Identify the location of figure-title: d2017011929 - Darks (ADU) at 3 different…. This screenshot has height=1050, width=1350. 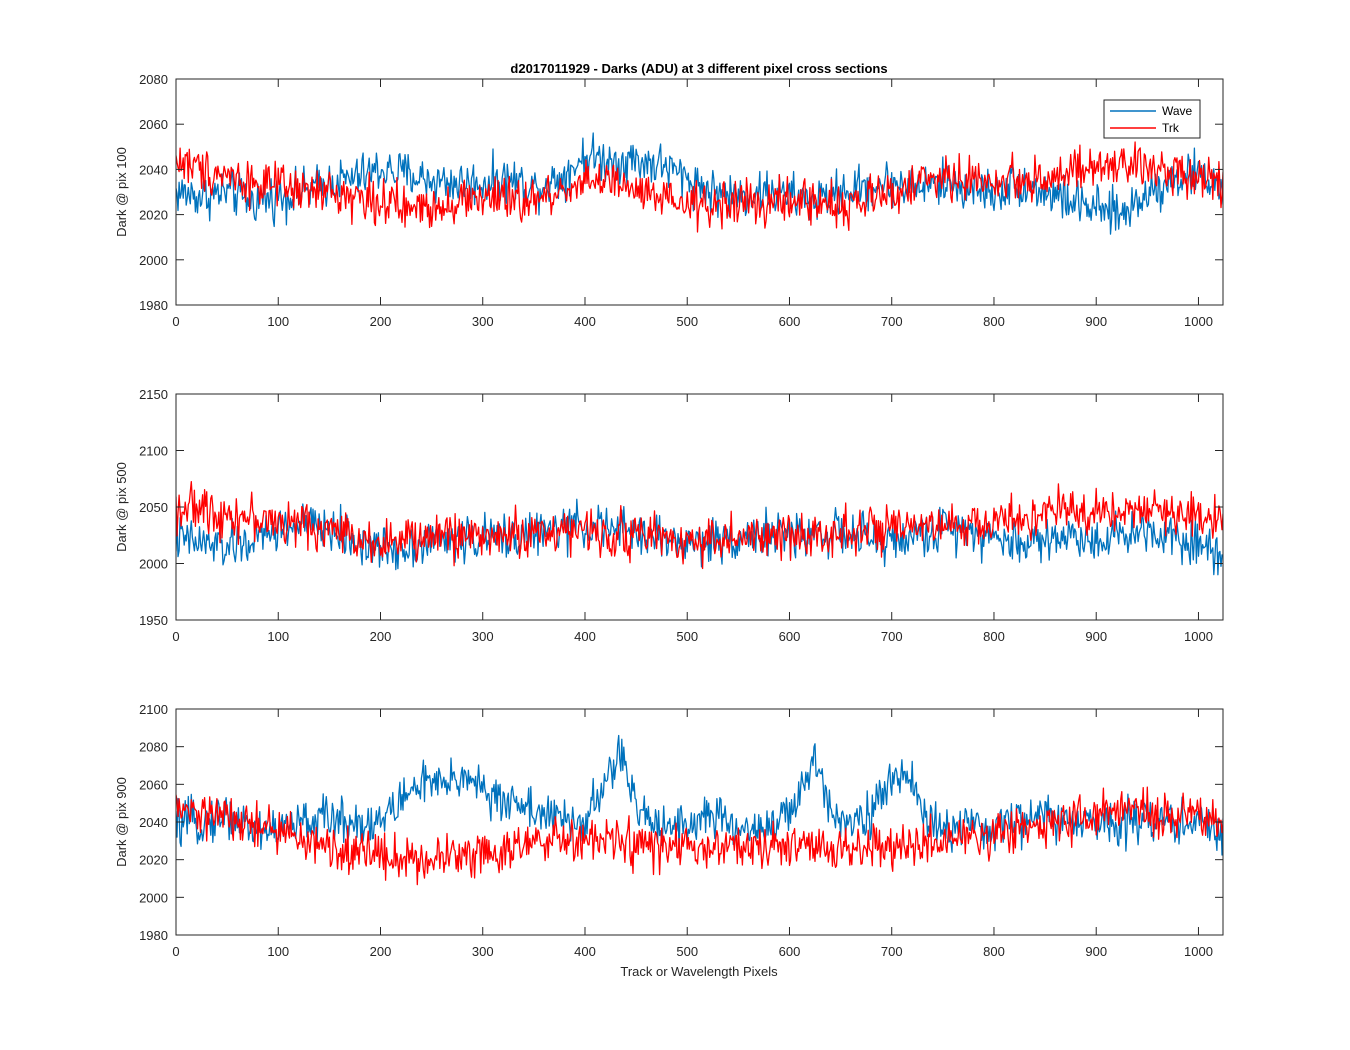
(698, 68).